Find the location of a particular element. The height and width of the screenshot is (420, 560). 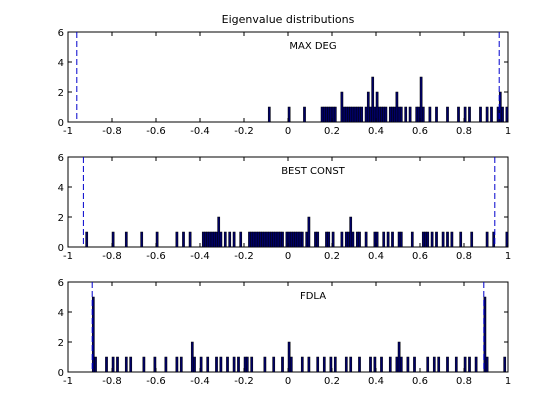

panel-label: FDLA is located at coordinates (313, 296).